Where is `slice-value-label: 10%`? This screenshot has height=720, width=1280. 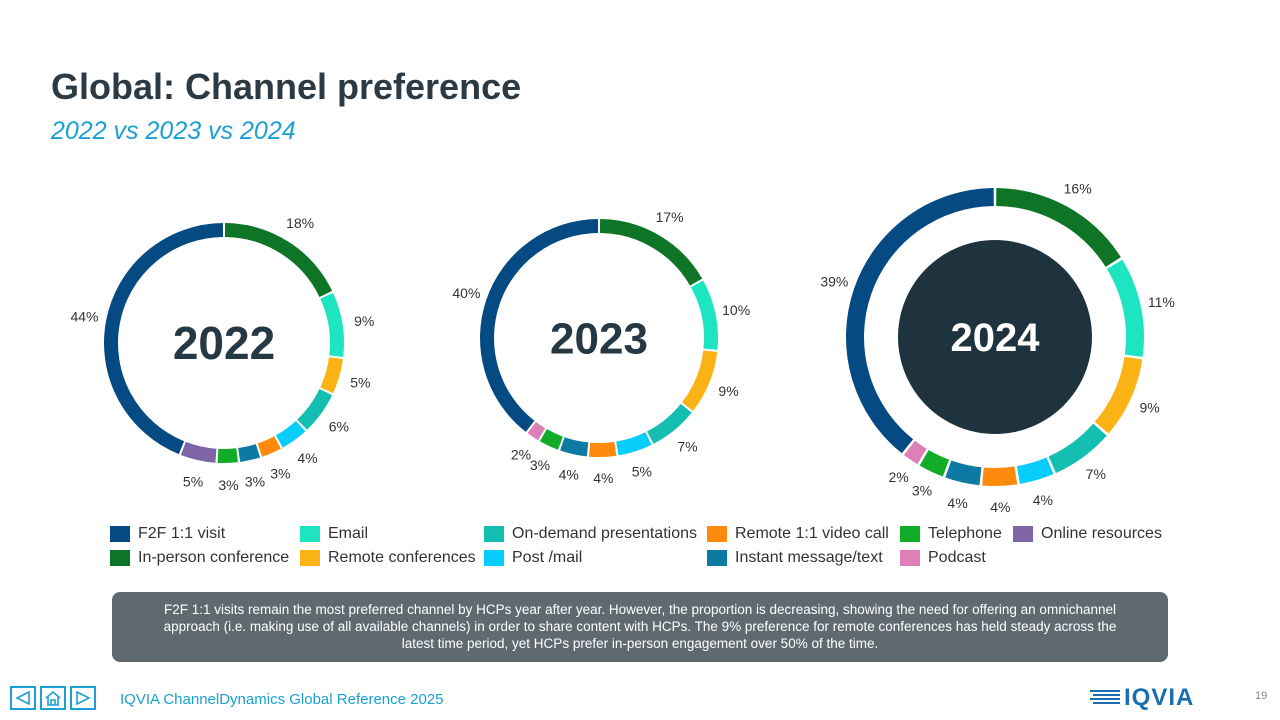 slice-value-label: 10% is located at coordinates (736, 310).